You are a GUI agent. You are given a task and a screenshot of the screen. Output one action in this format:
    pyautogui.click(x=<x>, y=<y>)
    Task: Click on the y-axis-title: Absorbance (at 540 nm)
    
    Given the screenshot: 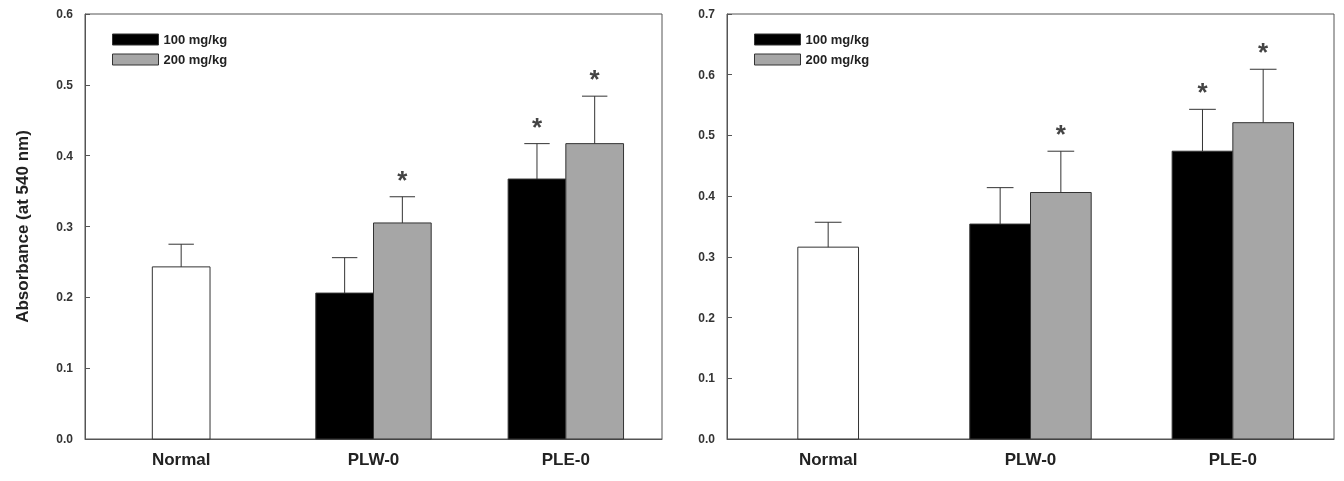 What is the action you would take?
    pyautogui.click(x=22, y=226)
    